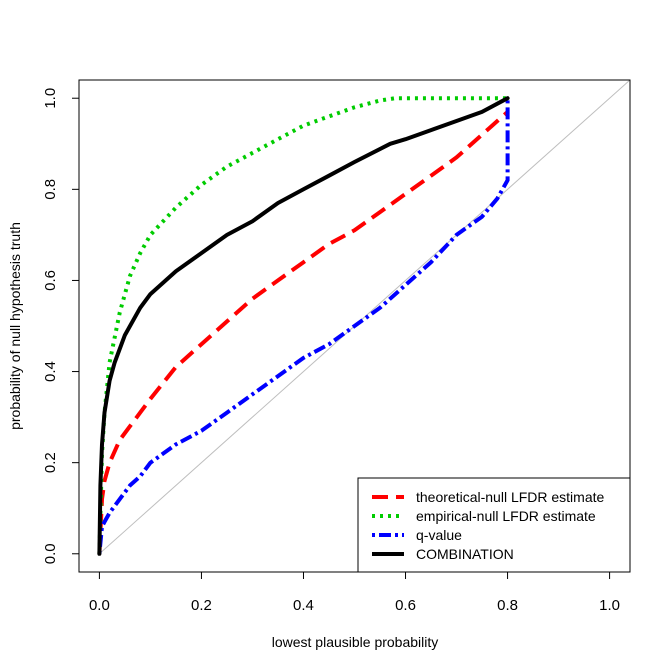 The image size is (672, 671). I want to click on y-tick-label: 0.4, so click(50, 371).